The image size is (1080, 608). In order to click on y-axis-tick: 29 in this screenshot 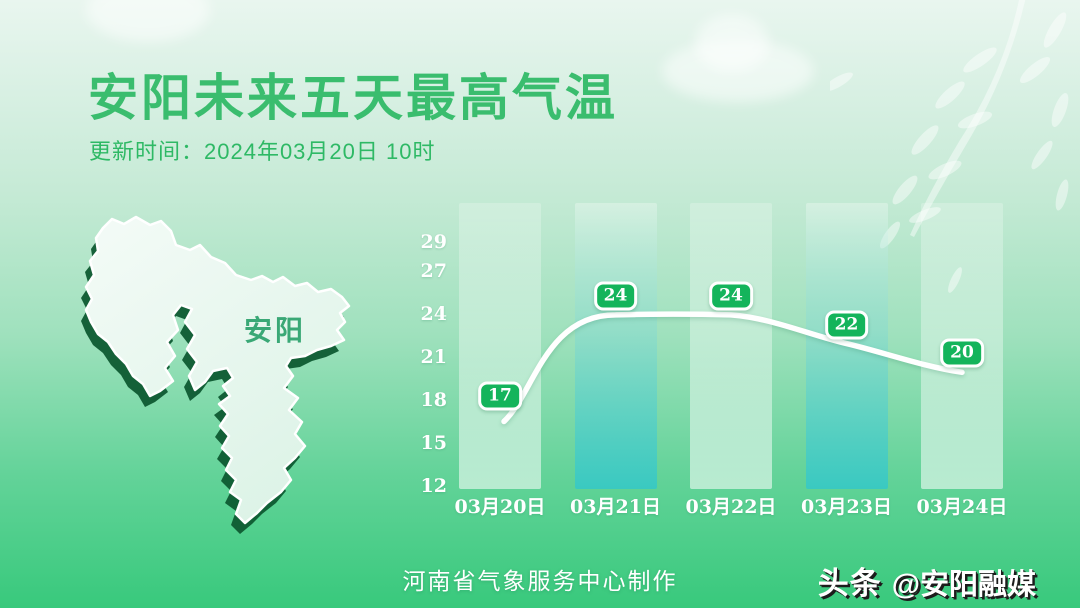, I will do `click(433, 242)`.